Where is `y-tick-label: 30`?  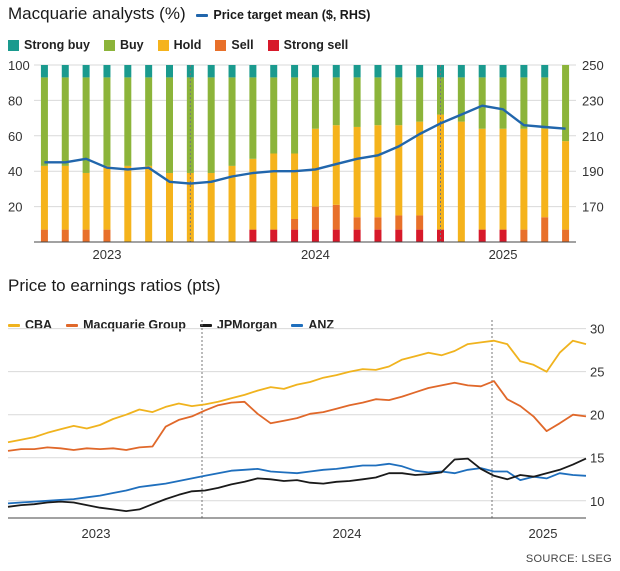
y-tick-label: 30 is located at coordinates (597, 329).